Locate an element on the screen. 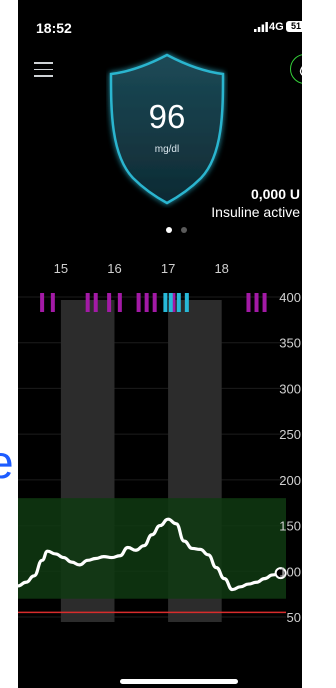 The height and width of the screenshot is (688, 336). y-tick-label: 50 is located at coordinates (294, 617).